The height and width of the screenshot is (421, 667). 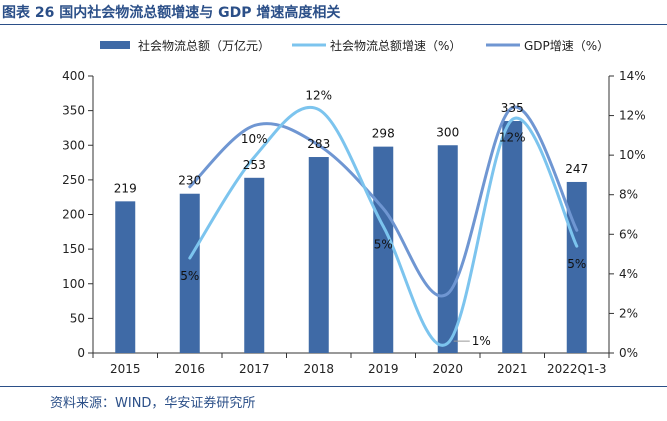 I want to click on y-left-tick-label: 250, so click(x=73, y=180).